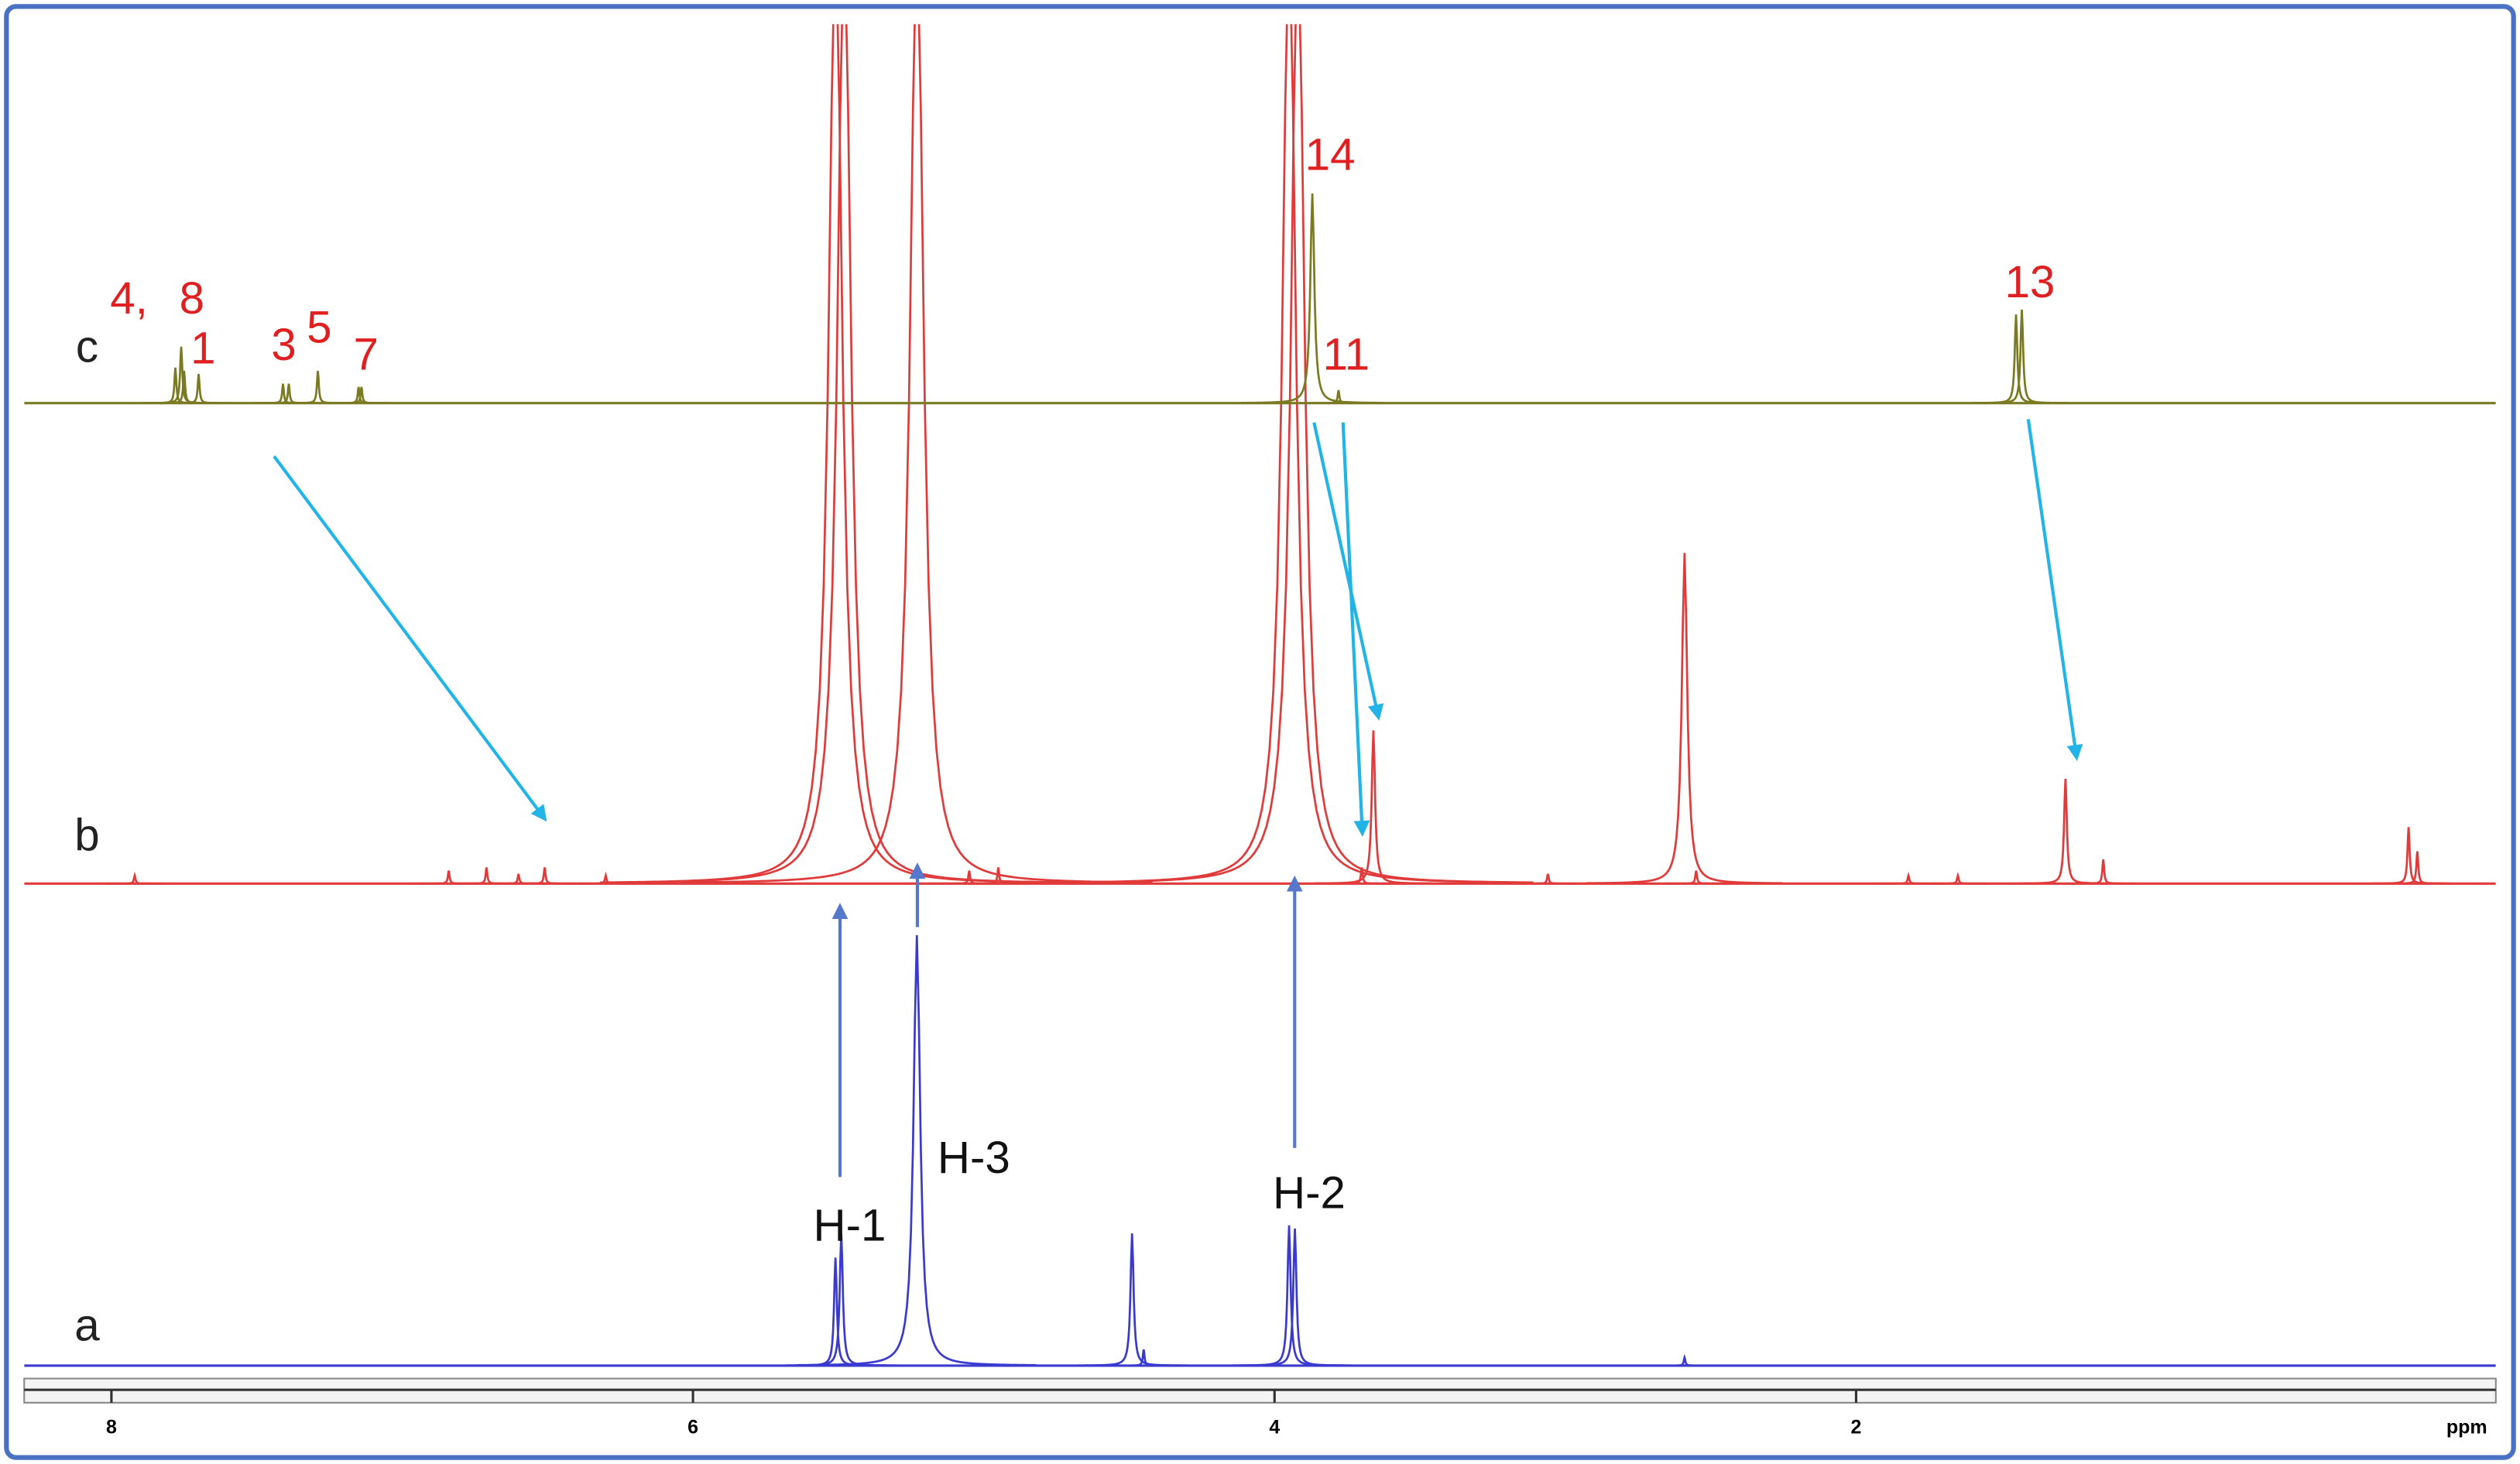 This screenshot has width=2520, height=1464. I want to click on annotation: 5, so click(319, 327).